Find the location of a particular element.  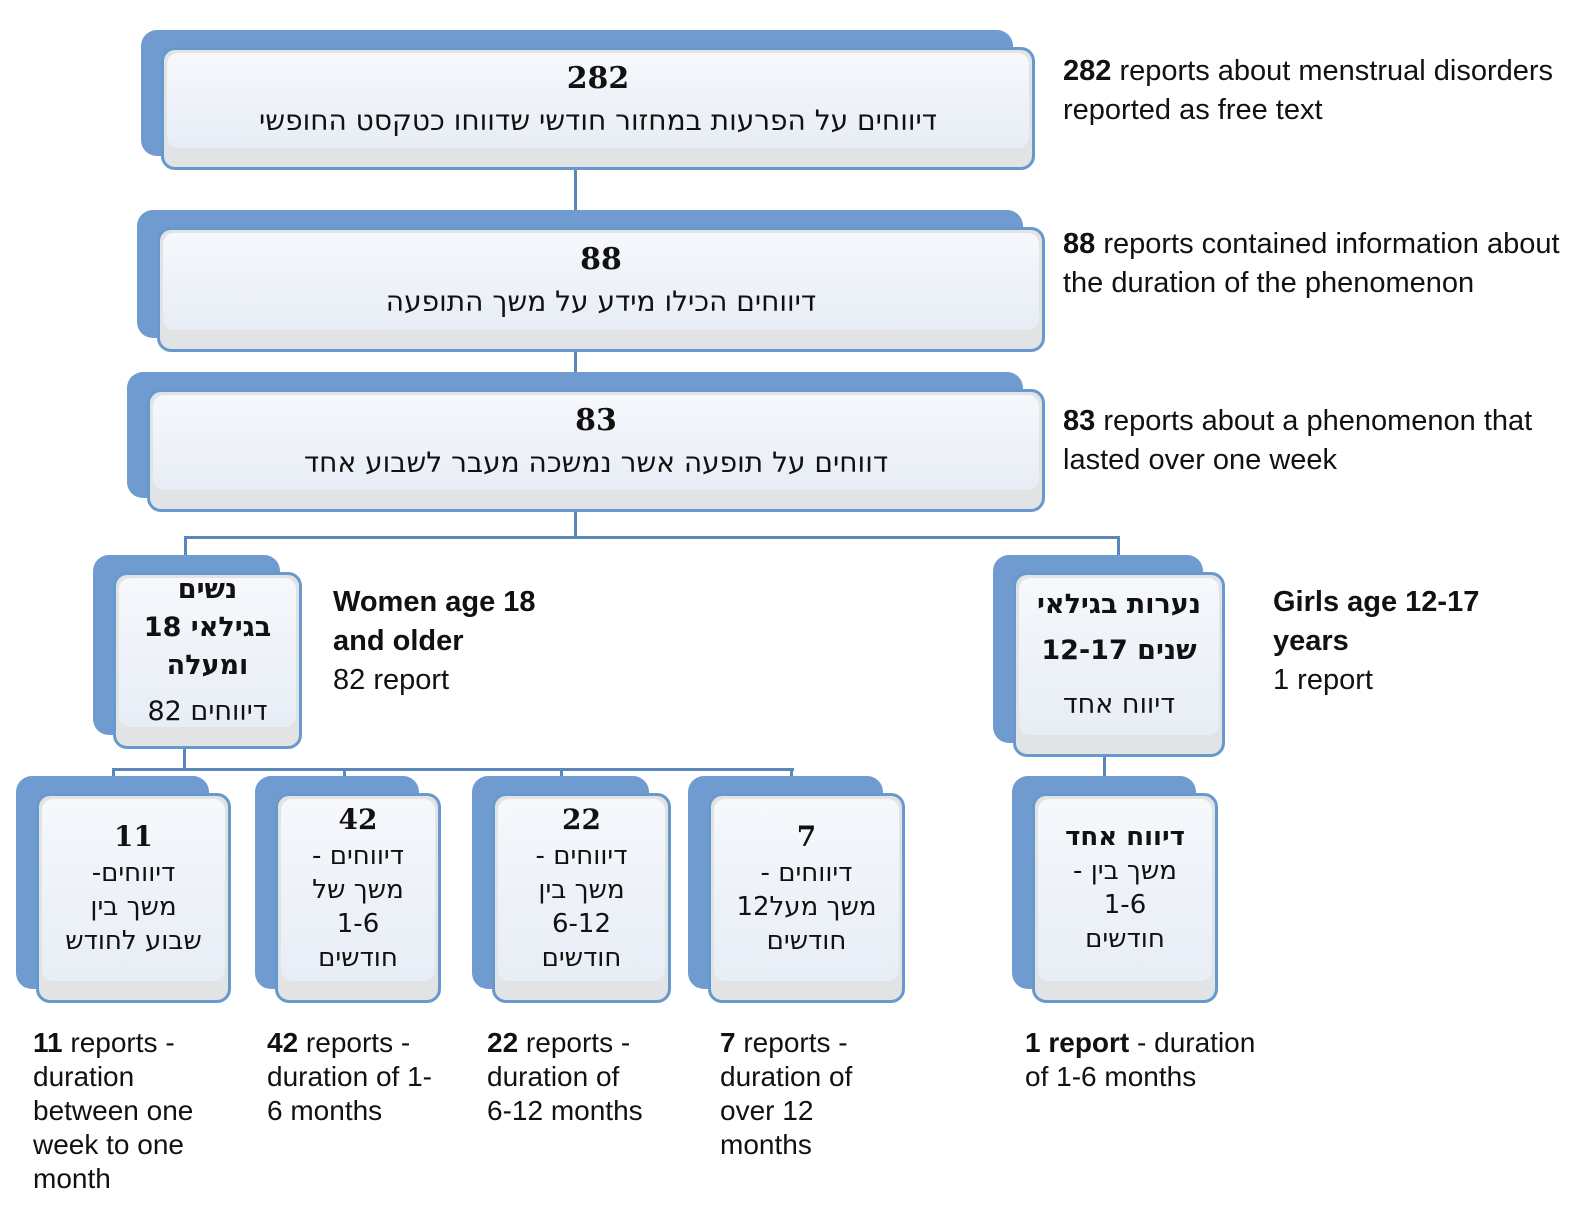

label-1-text: - duration of 1-6 months is located at coordinates (1140, 1059).